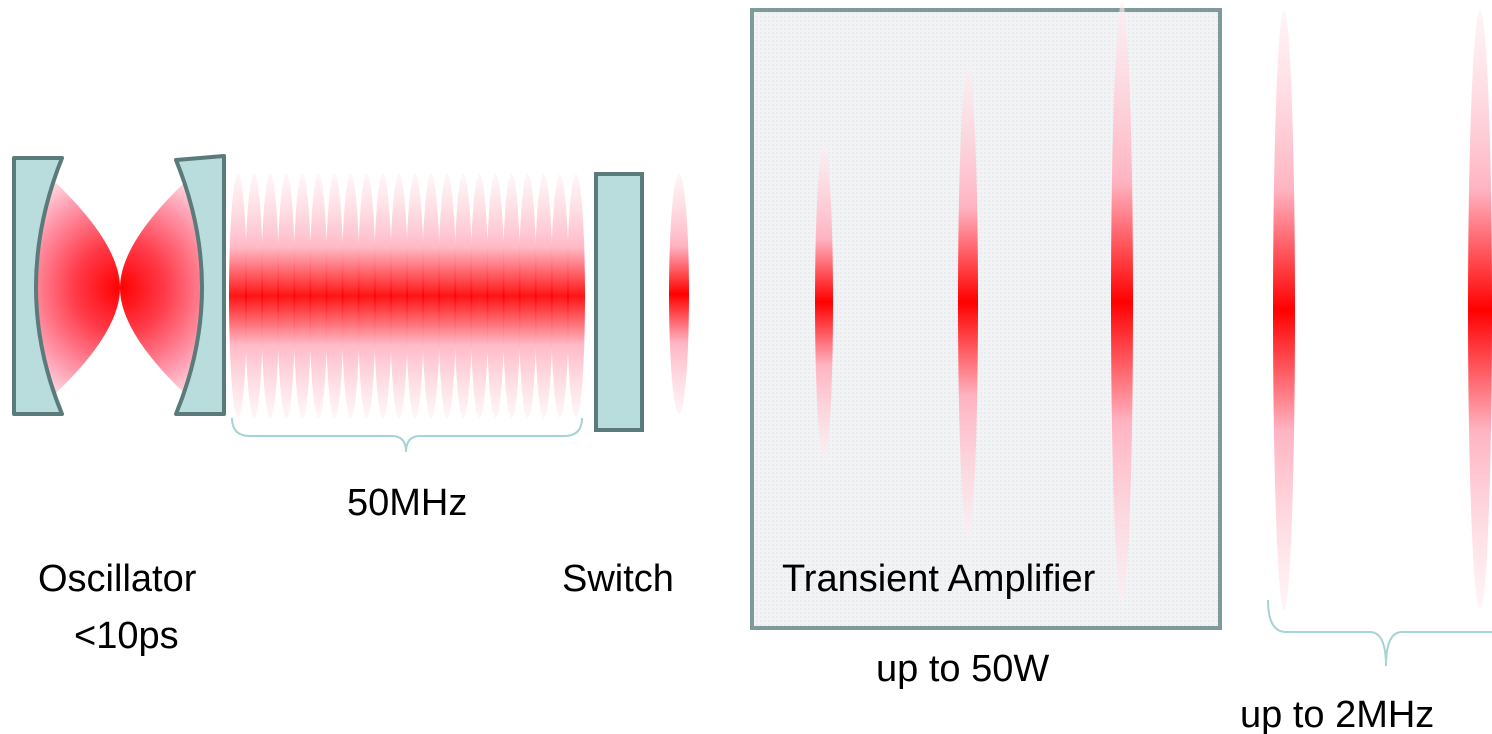 The width and height of the screenshot is (1492, 734). Describe the element at coordinates (407, 435) in the screenshot. I see `brace-50mhz` at that location.